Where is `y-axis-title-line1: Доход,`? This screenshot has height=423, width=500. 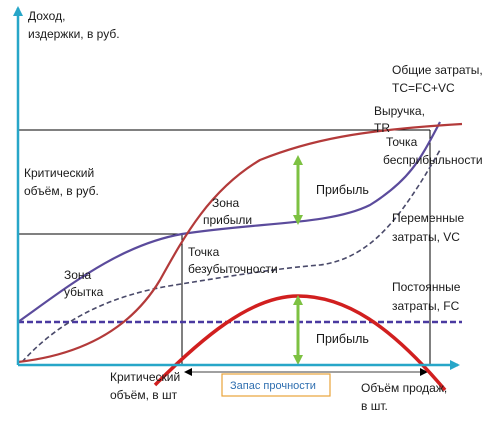
y-axis-title-line1: Доход, is located at coordinates (46, 16).